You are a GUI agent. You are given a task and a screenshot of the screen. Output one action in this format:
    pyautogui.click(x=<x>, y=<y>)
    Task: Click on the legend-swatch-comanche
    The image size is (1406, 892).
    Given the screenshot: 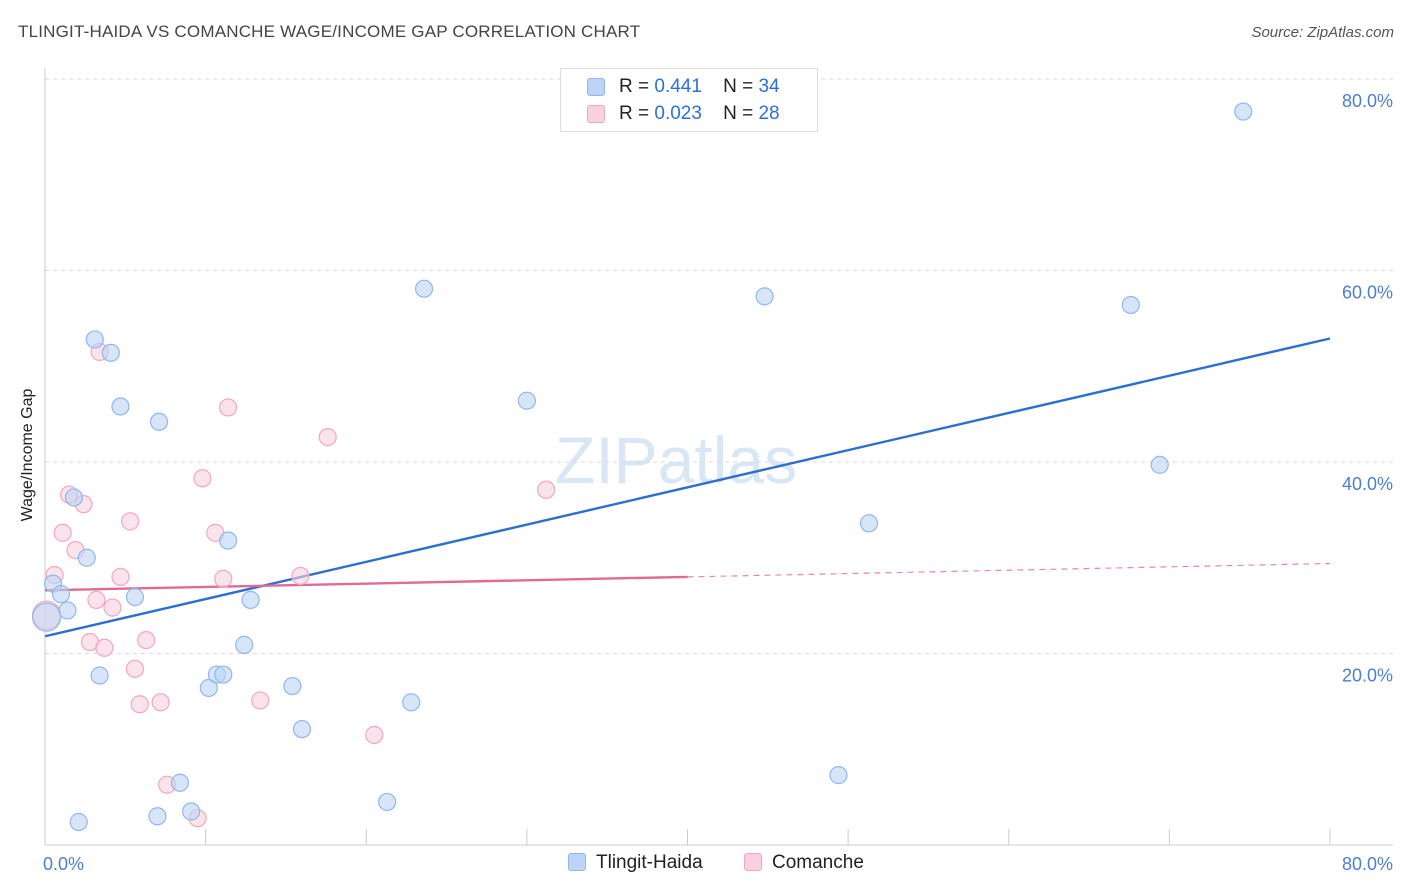 What is the action you would take?
    pyautogui.click(x=596, y=114)
    